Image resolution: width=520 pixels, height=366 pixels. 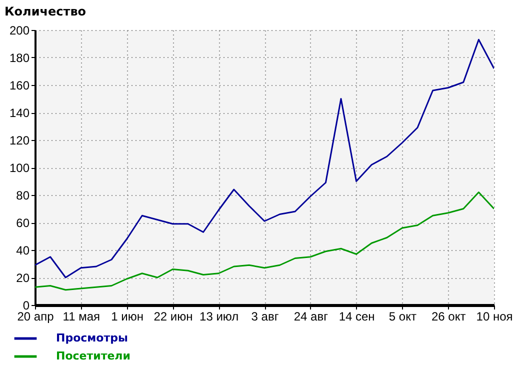 I want to click on y-tick-label: 40, so click(x=23, y=251).